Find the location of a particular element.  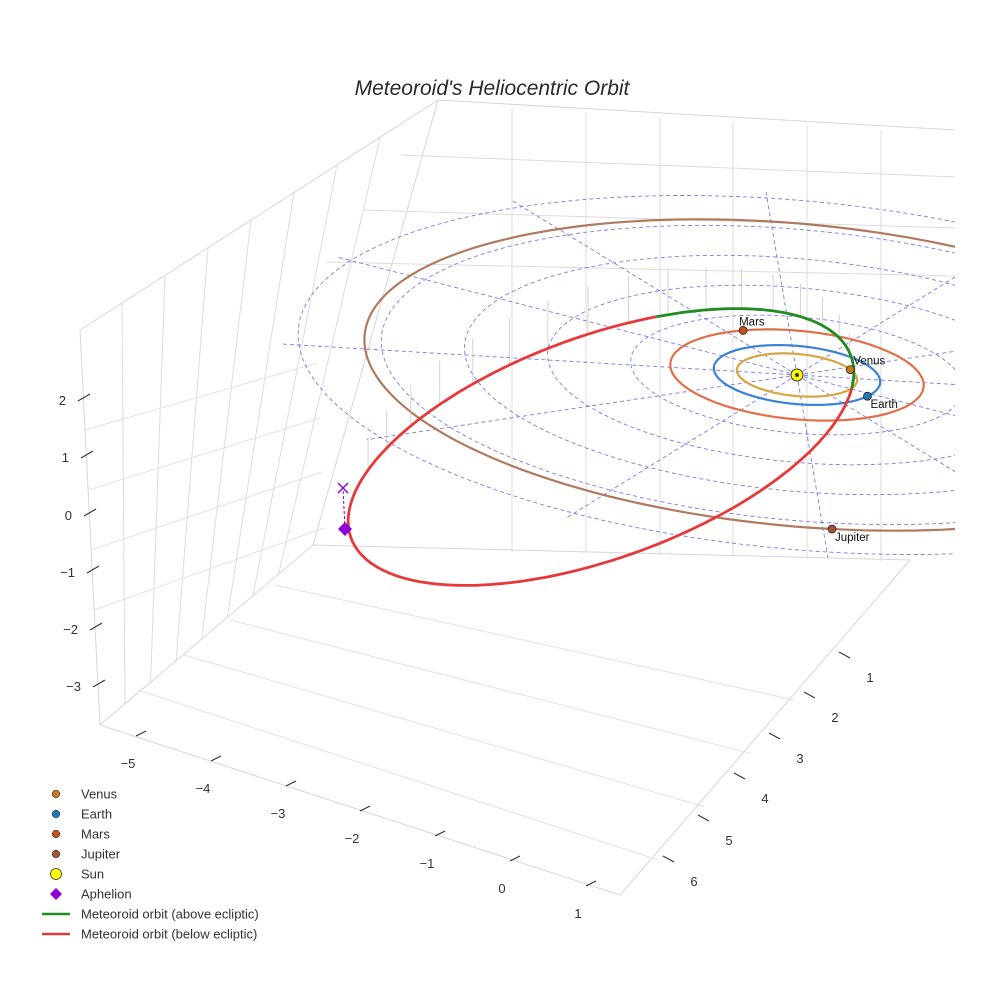

y-tick-label: 3 is located at coordinates (799, 758).